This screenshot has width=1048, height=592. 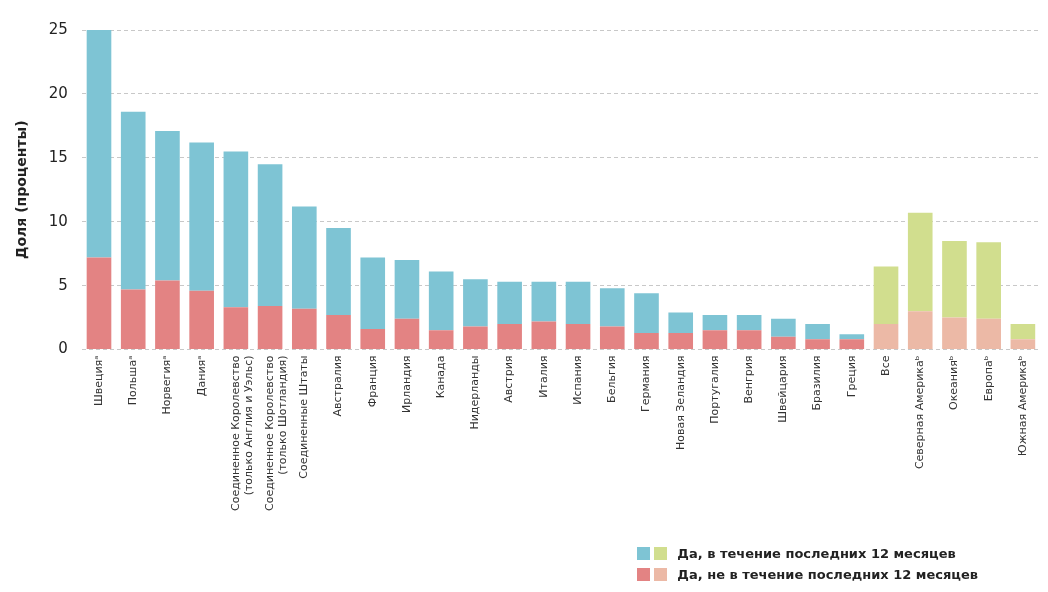 I want to click on y-tick-label: 0, so click(x=63, y=348).